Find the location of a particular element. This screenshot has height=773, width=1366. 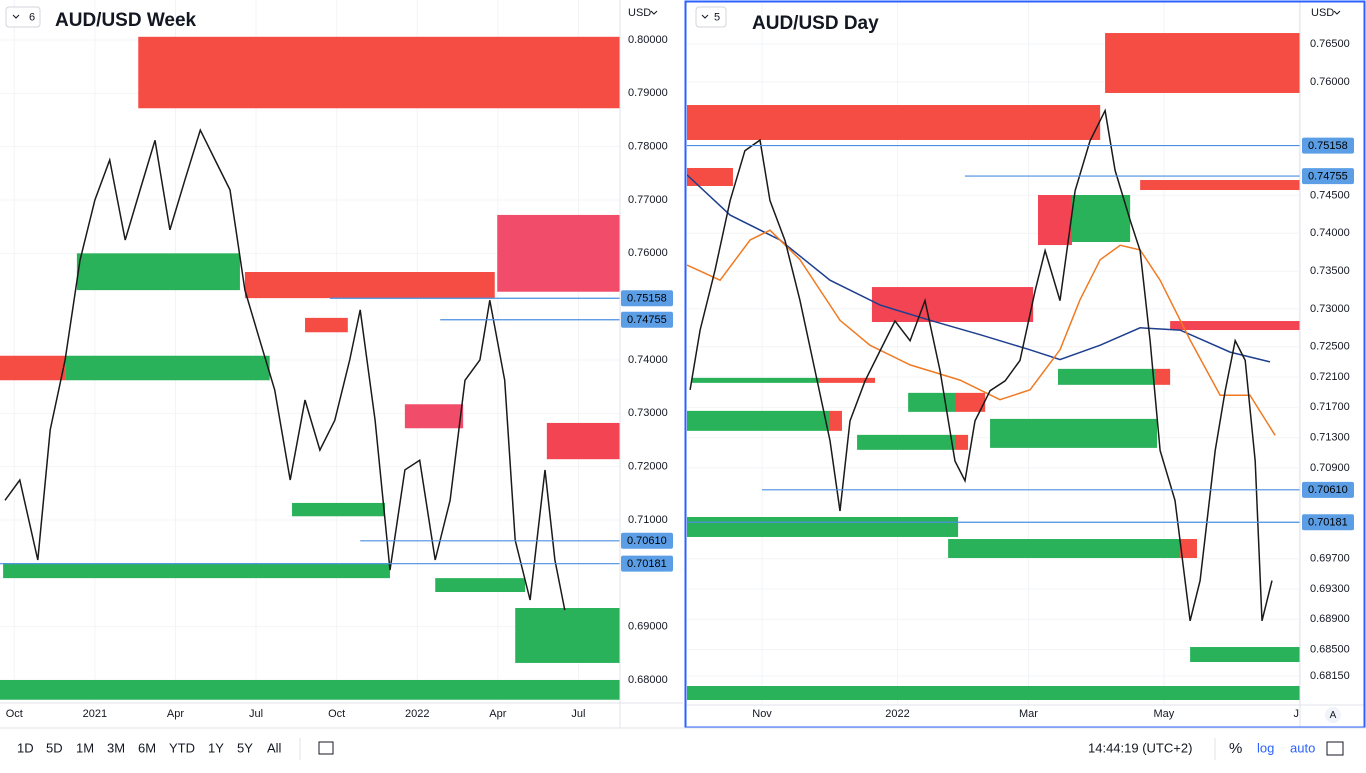

y-tick-label: 0.69000 is located at coordinates (648, 627).